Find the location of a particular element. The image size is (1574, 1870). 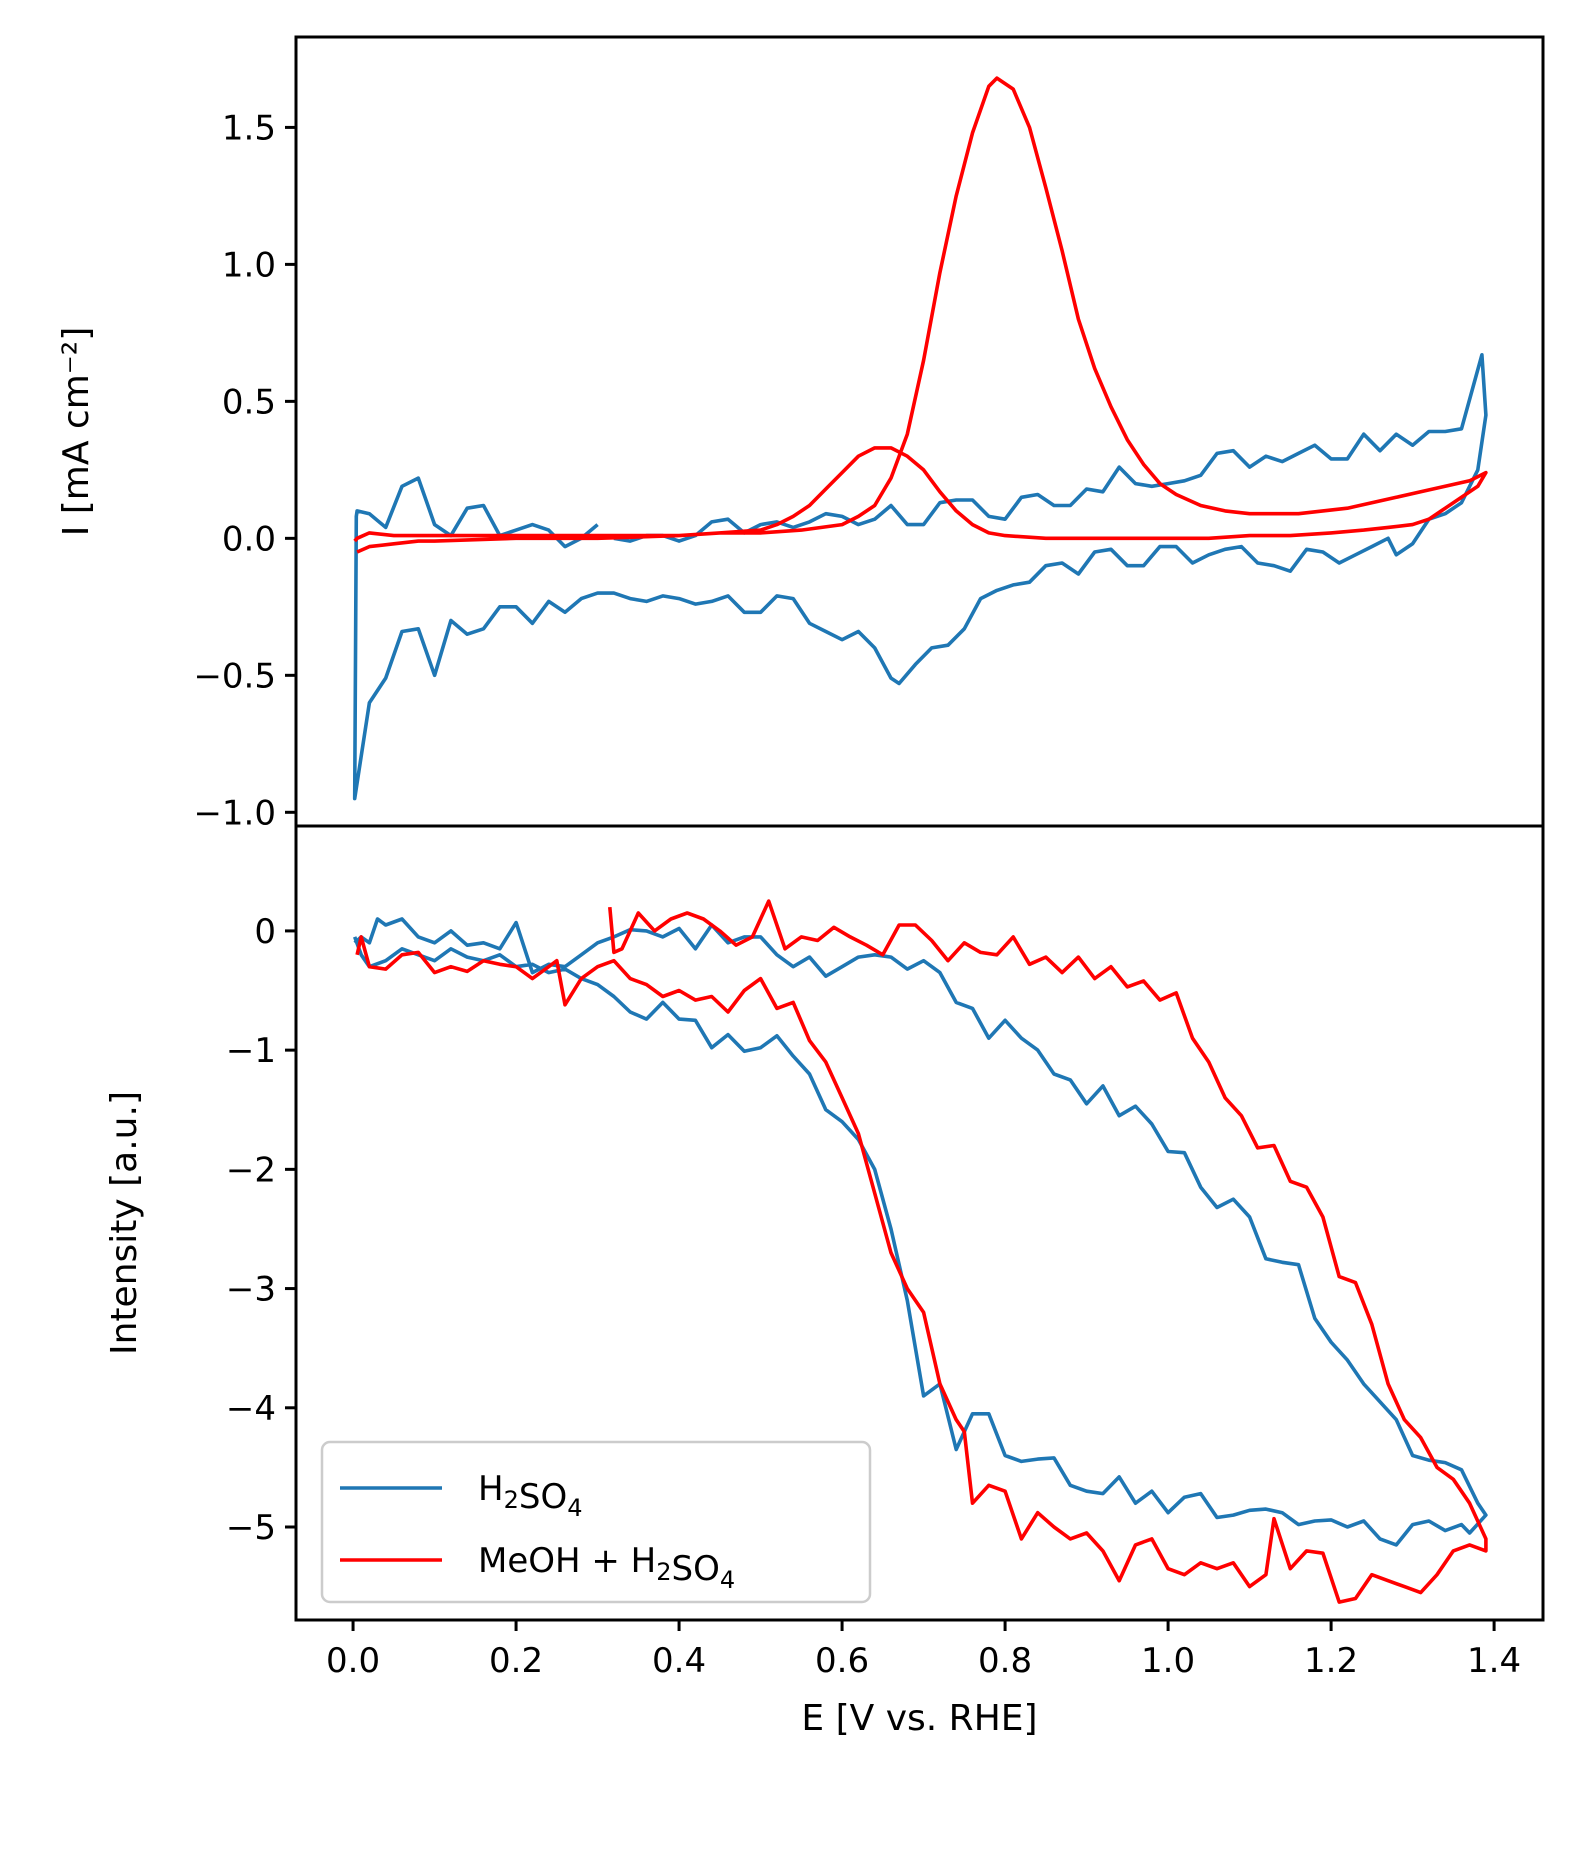

top-y-axis-label-text: I [mA cm⁻²] is located at coordinates (76, 432).